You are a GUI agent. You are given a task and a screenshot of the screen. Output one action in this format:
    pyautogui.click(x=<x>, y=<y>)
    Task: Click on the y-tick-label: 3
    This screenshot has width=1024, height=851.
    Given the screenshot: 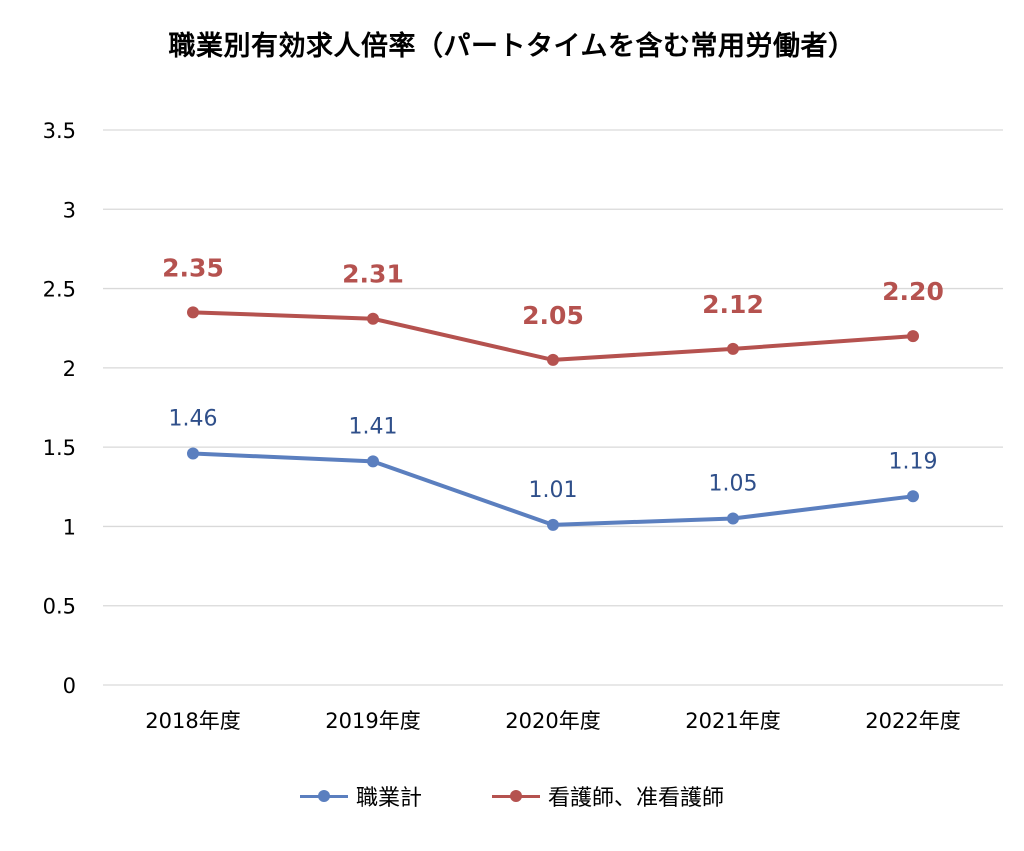 What is the action you would take?
    pyautogui.click(x=69, y=210)
    